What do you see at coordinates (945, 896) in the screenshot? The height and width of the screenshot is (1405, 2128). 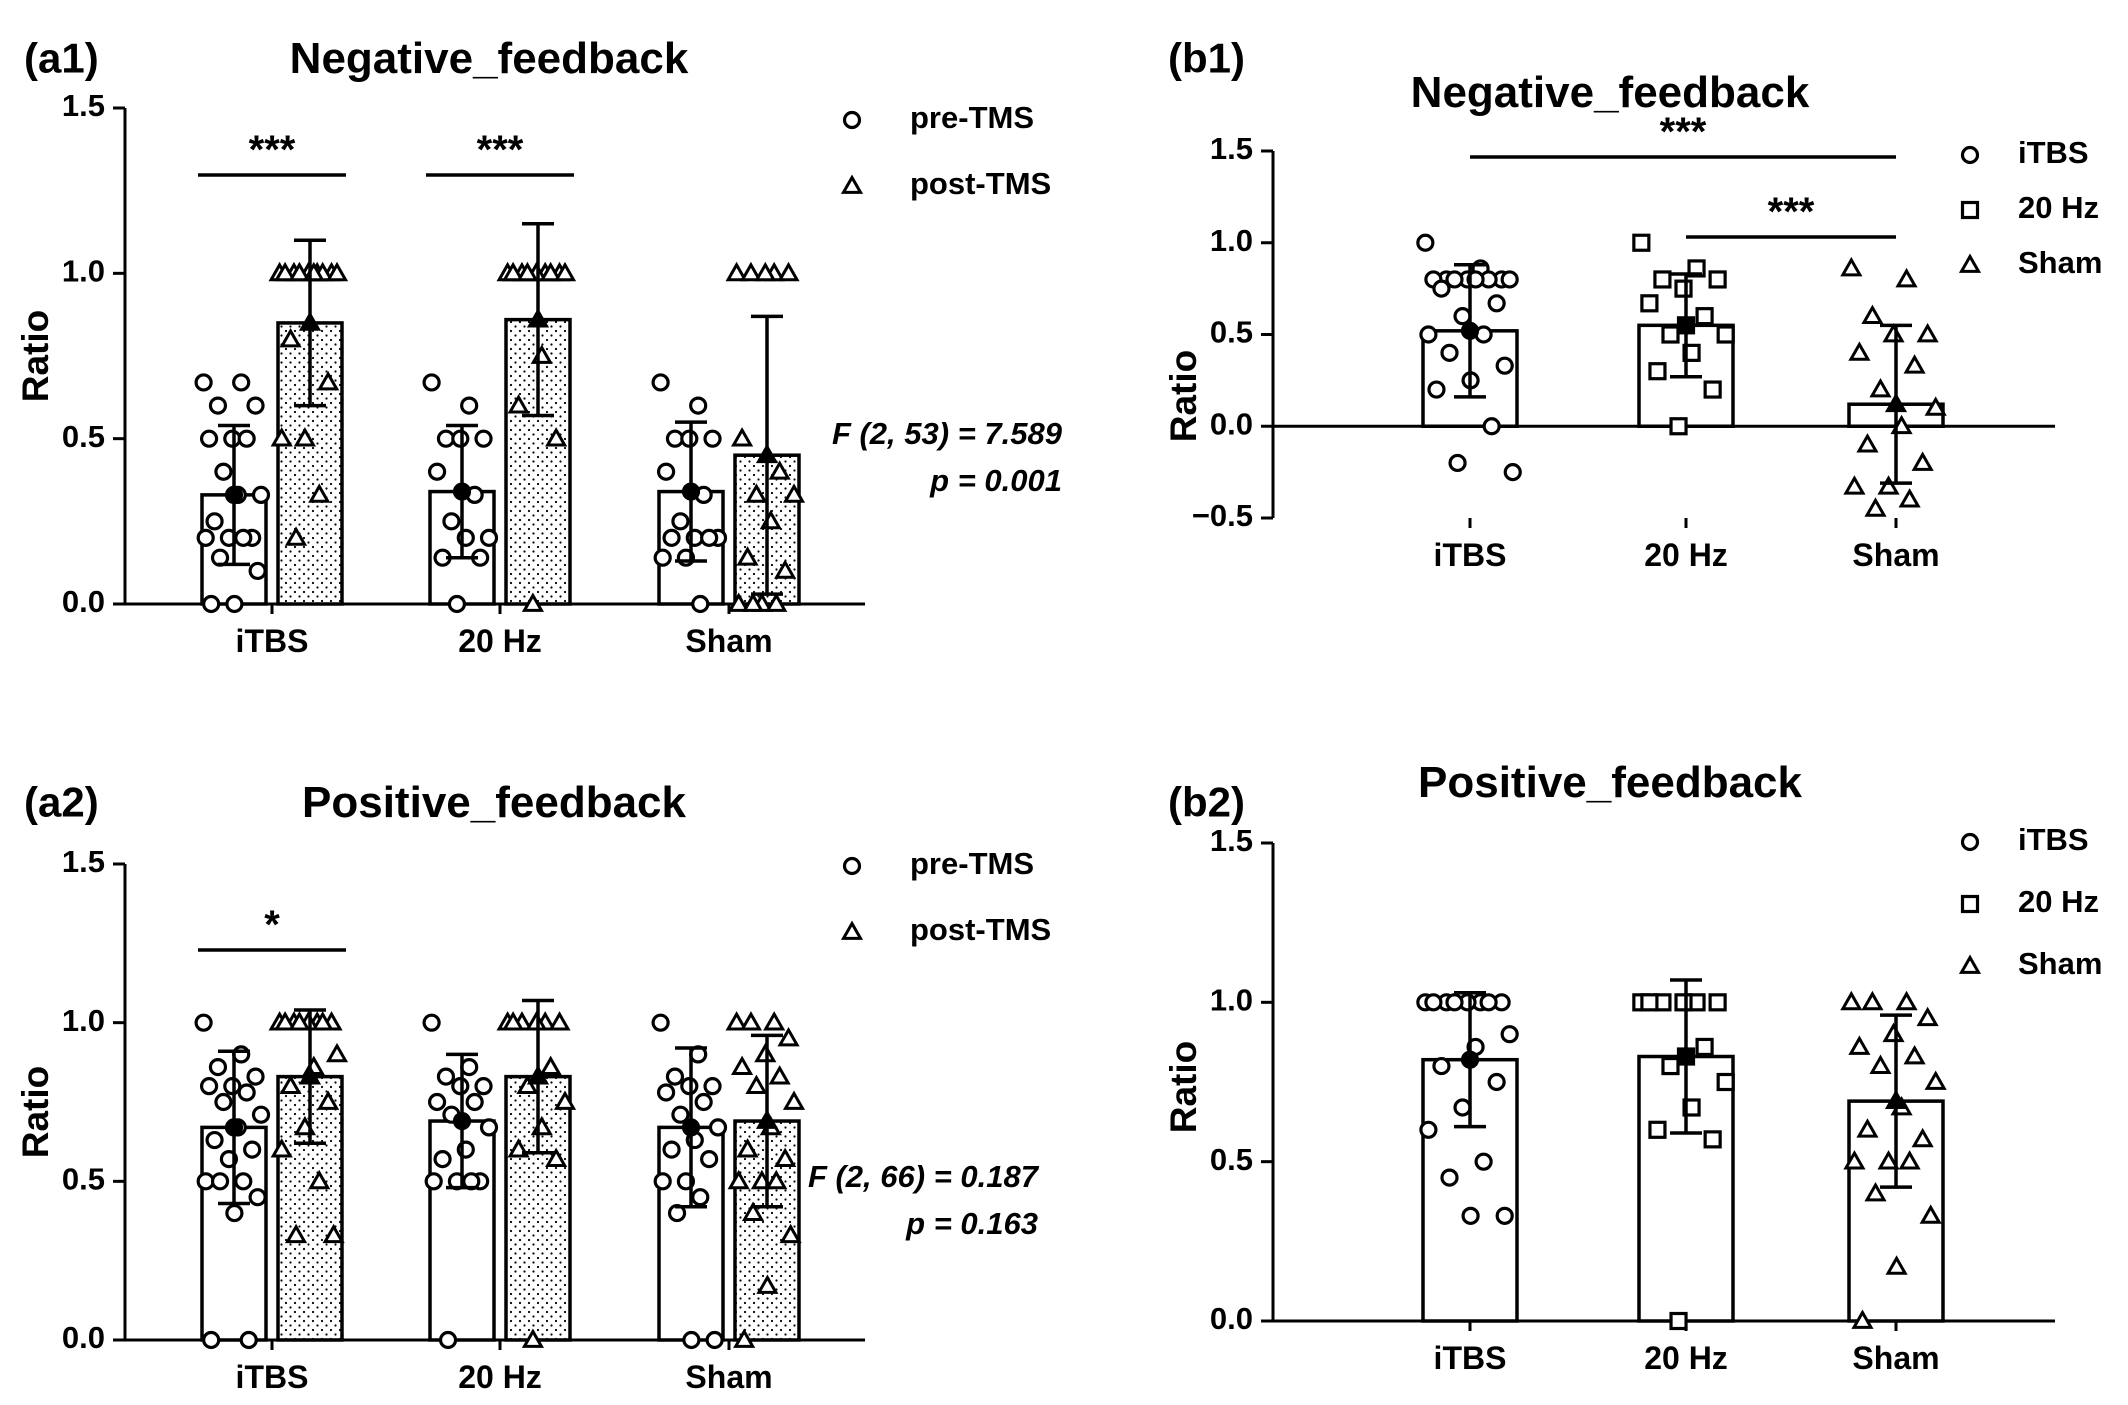 I see `legend: pre-TMS post-TMS` at bounding box center [945, 896].